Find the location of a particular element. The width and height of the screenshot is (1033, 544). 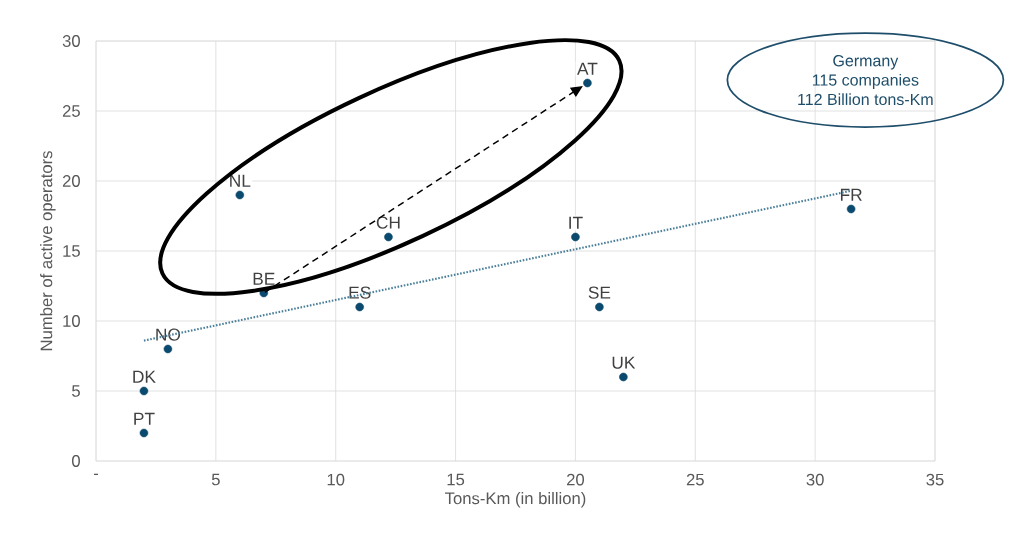

x-tick-label: 25 is located at coordinates (695, 479).